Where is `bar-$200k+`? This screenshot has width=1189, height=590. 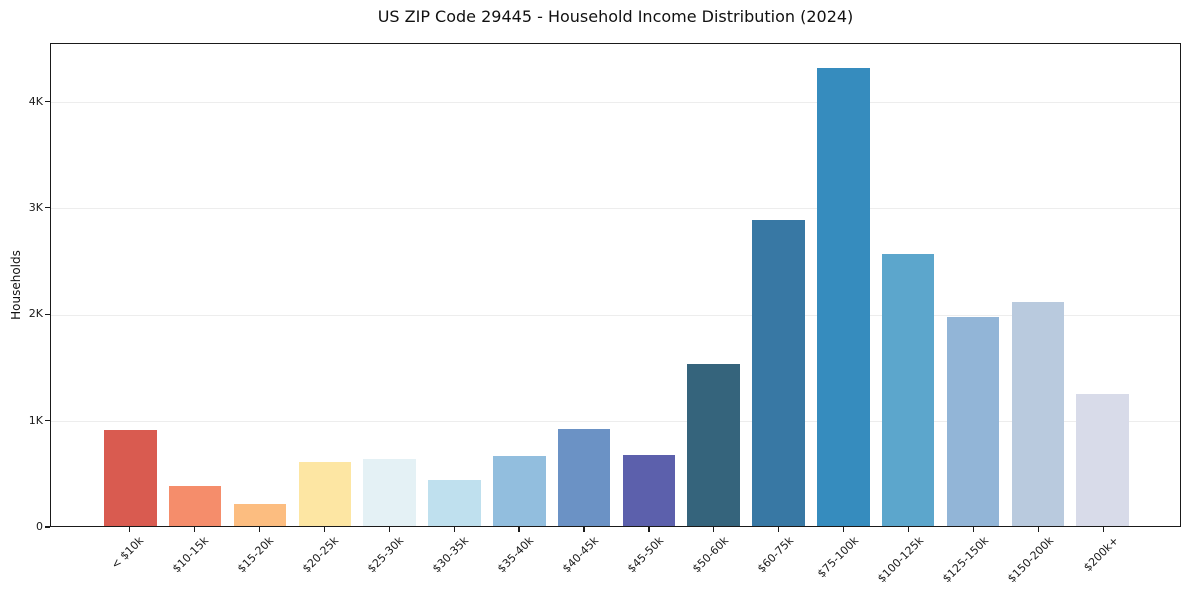 bar-$200k+ is located at coordinates (1102, 459).